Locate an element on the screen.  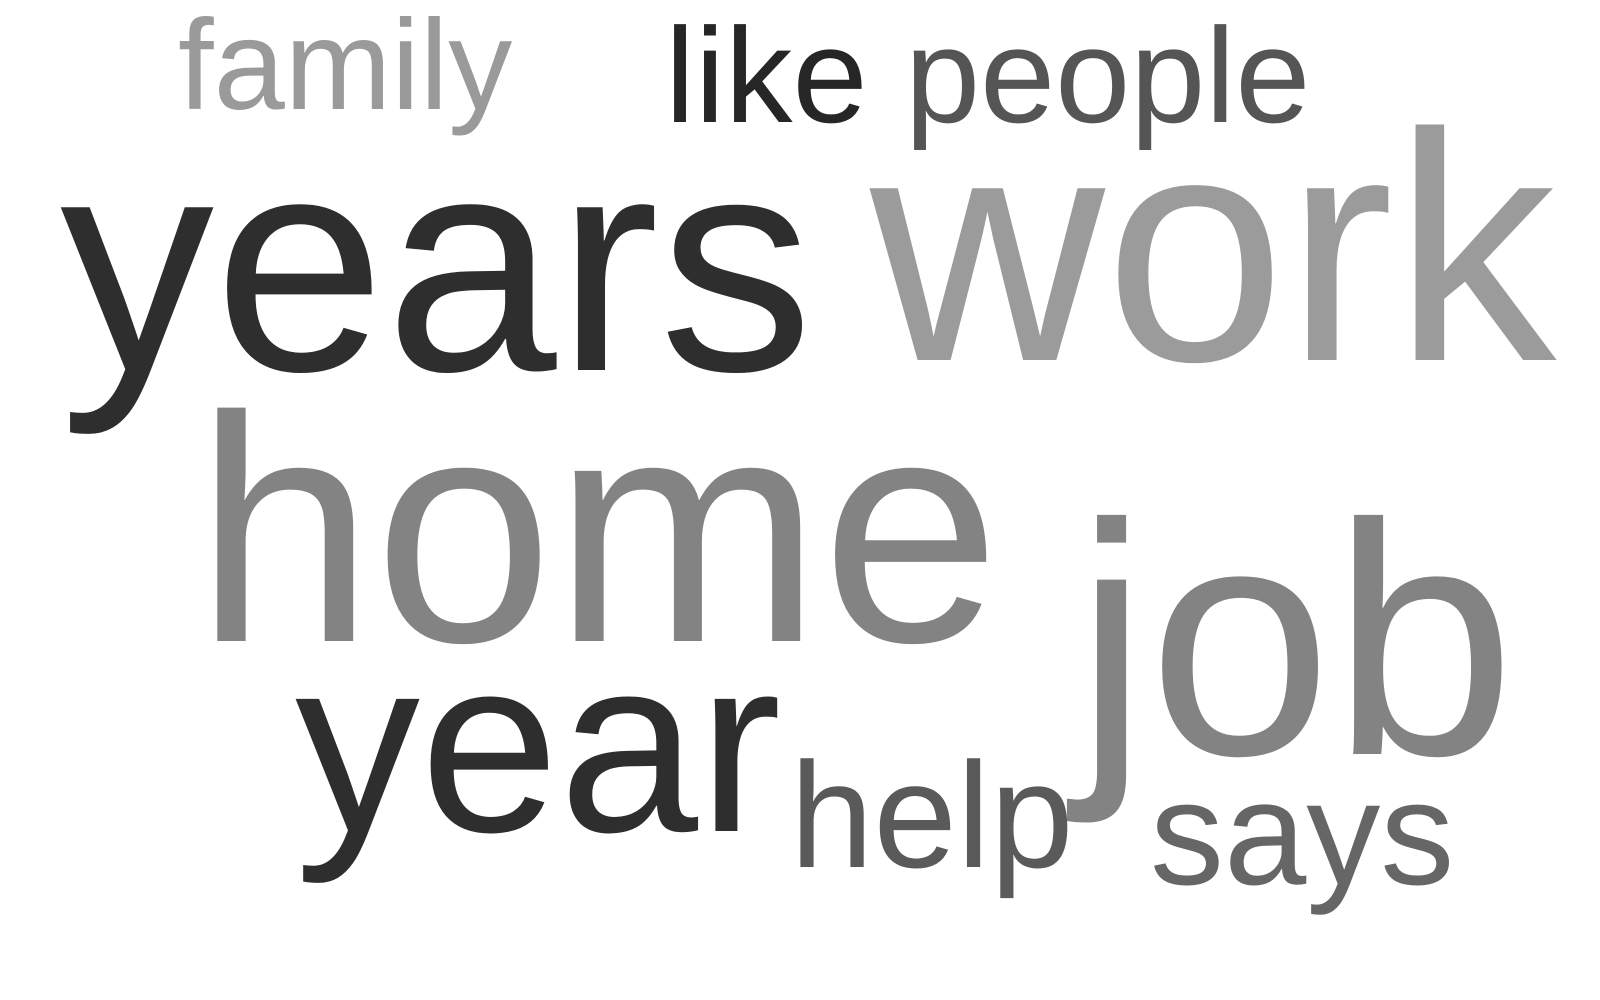
word-people: people is located at coordinates (1108, 75).